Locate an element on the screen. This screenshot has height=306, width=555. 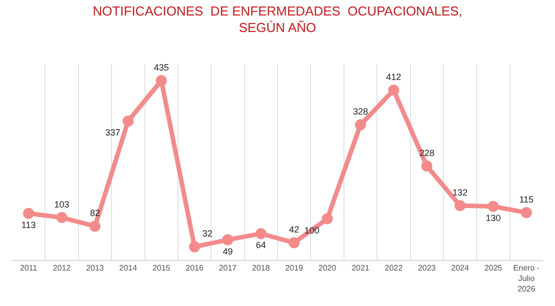
x-tick-label: 2021 is located at coordinates (361, 268).